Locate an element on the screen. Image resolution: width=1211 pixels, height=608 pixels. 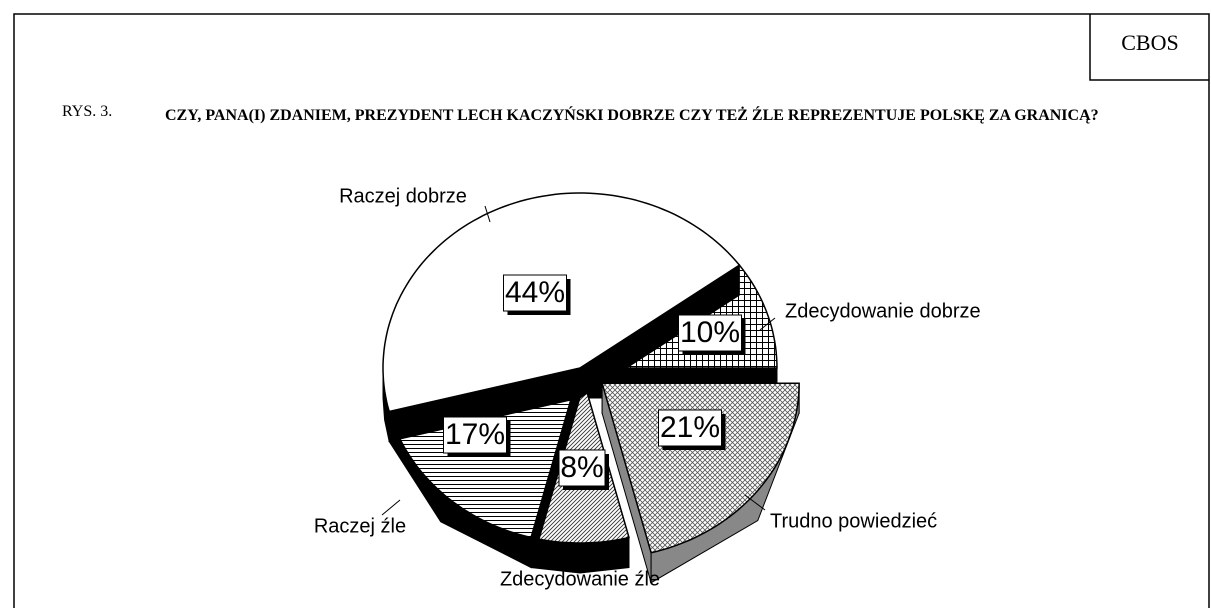
category-label: Zdecydowanie dobrze is located at coordinates (883, 311).